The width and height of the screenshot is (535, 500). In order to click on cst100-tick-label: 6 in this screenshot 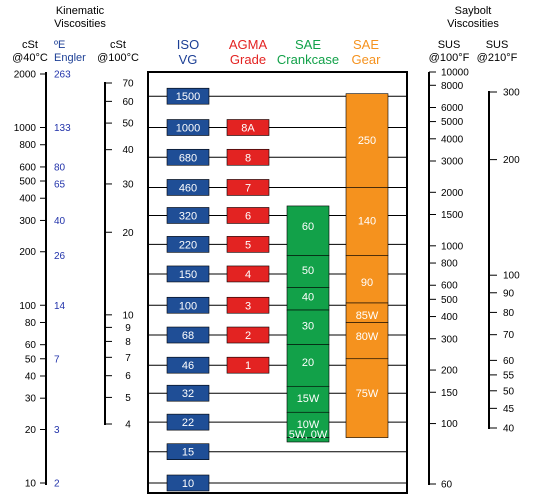, I will do `click(128, 376)`.